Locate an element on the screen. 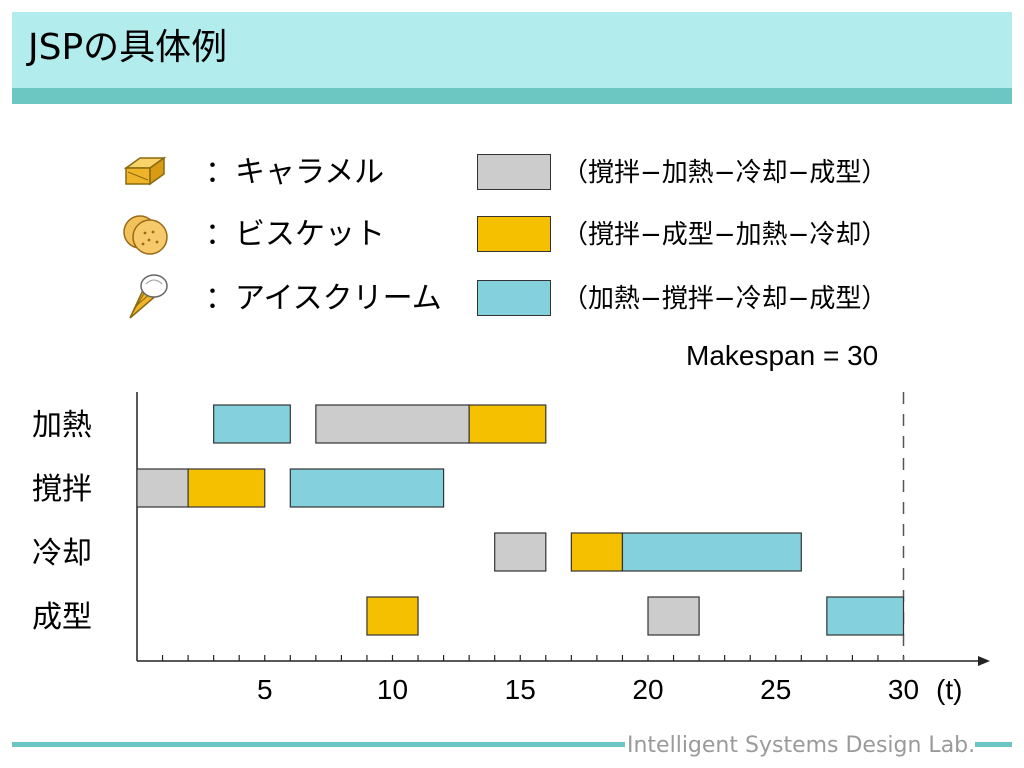 The height and width of the screenshot is (768, 1024). legend-sequence-biscuit: （撹拌−成型−加熱−冷却） is located at coordinates (725, 235).